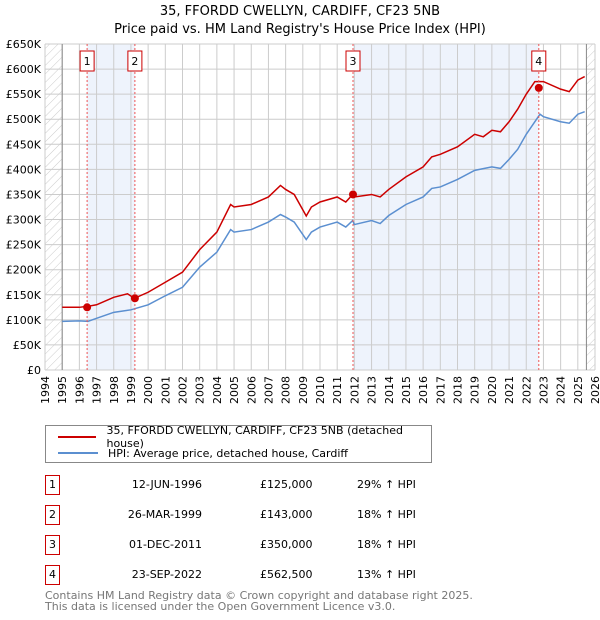 The height and width of the screenshot is (620, 600). I want to click on sale-date: 01-DEC-2011, so click(165, 544).